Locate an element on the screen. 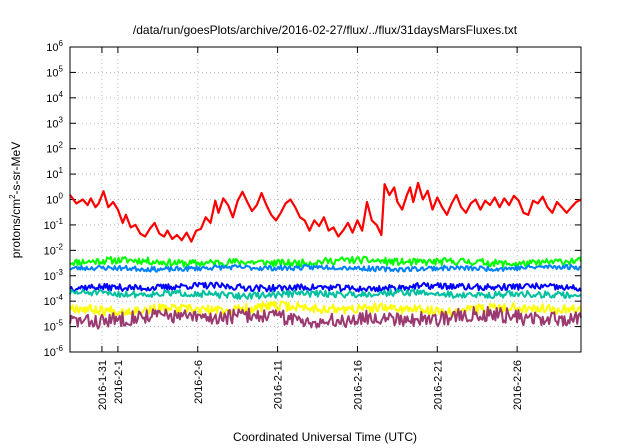  y-tick-label: 10⁻⁵ is located at coordinates (54, 326).